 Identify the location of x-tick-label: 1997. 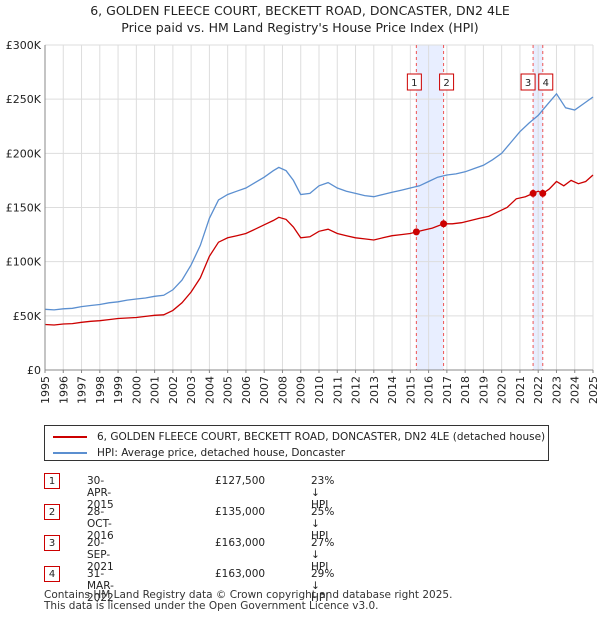
(82, 390).